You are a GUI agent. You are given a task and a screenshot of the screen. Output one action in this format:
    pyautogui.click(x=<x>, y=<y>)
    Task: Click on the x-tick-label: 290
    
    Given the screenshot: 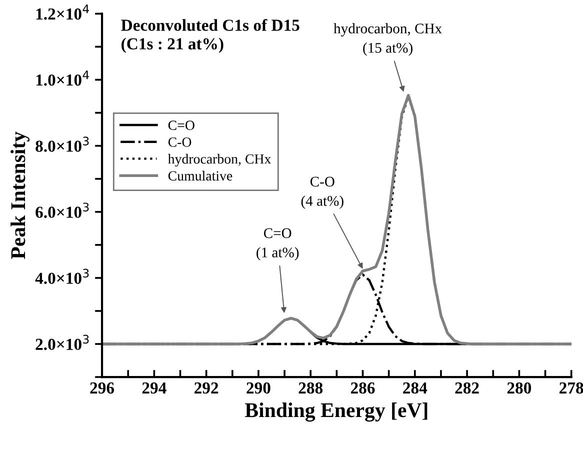 What is the action you would take?
    pyautogui.click(x=258, y=388)
    